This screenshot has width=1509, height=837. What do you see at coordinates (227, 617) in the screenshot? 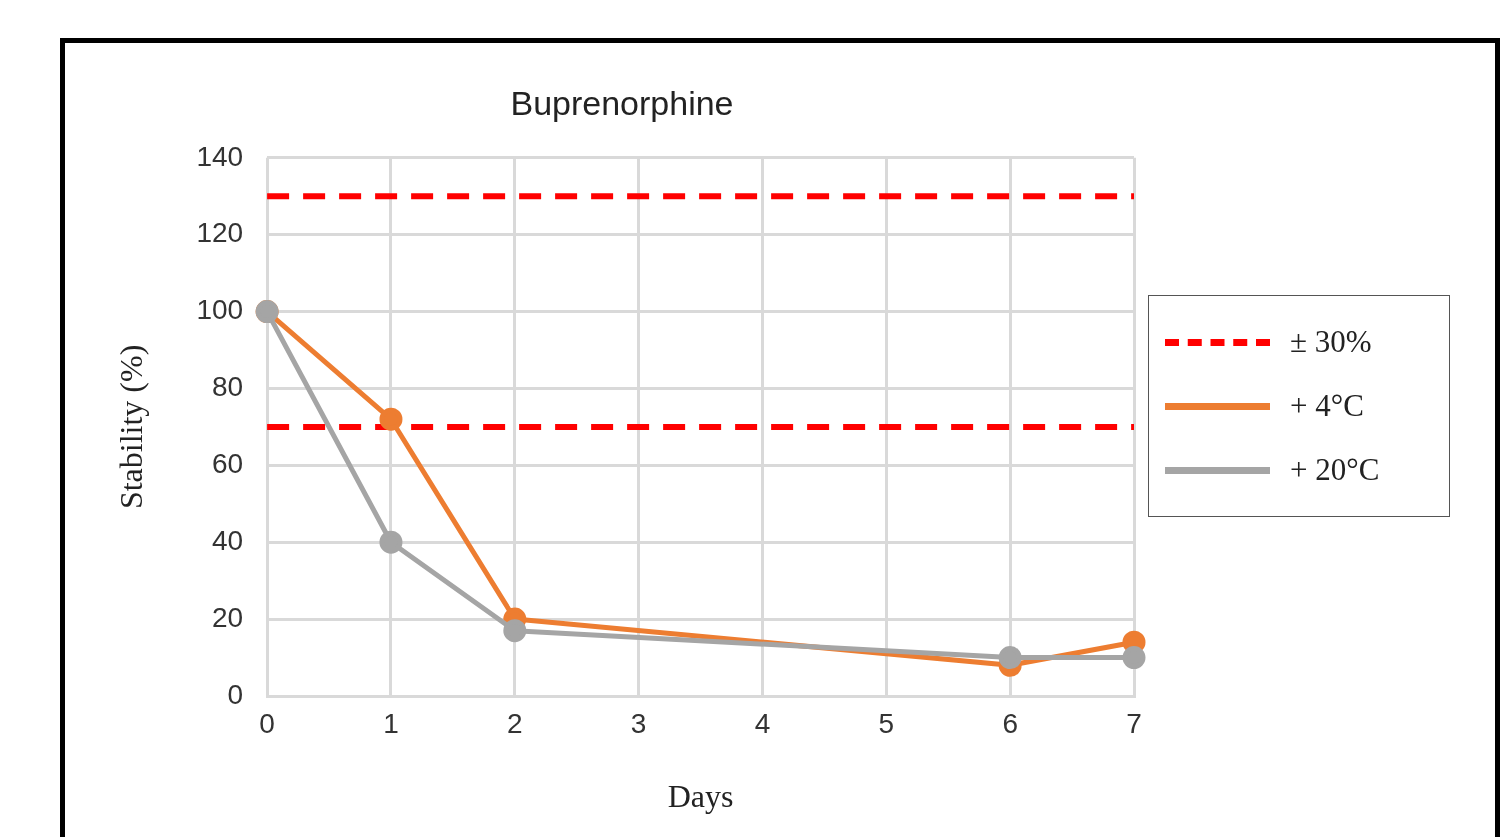
I see `y-tick-label: 20` at bounding box center [227, 617].